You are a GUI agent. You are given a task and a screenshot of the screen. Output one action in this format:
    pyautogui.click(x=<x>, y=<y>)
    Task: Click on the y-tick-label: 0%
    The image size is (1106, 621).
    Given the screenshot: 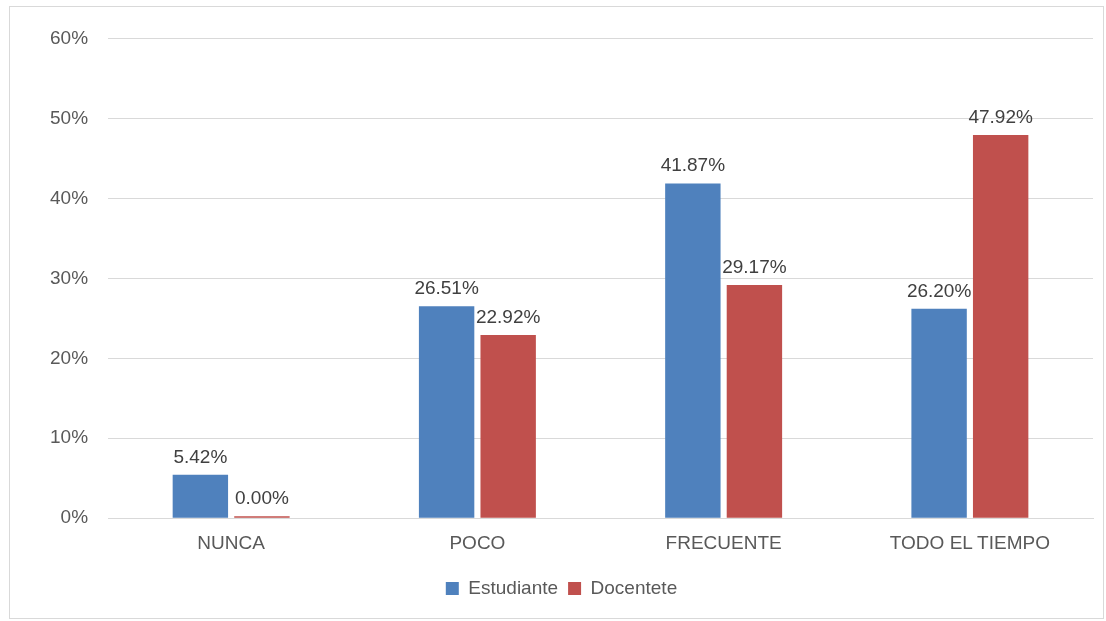 What is the action you would take?
    pyautogui.click(x=74, y=517)
    